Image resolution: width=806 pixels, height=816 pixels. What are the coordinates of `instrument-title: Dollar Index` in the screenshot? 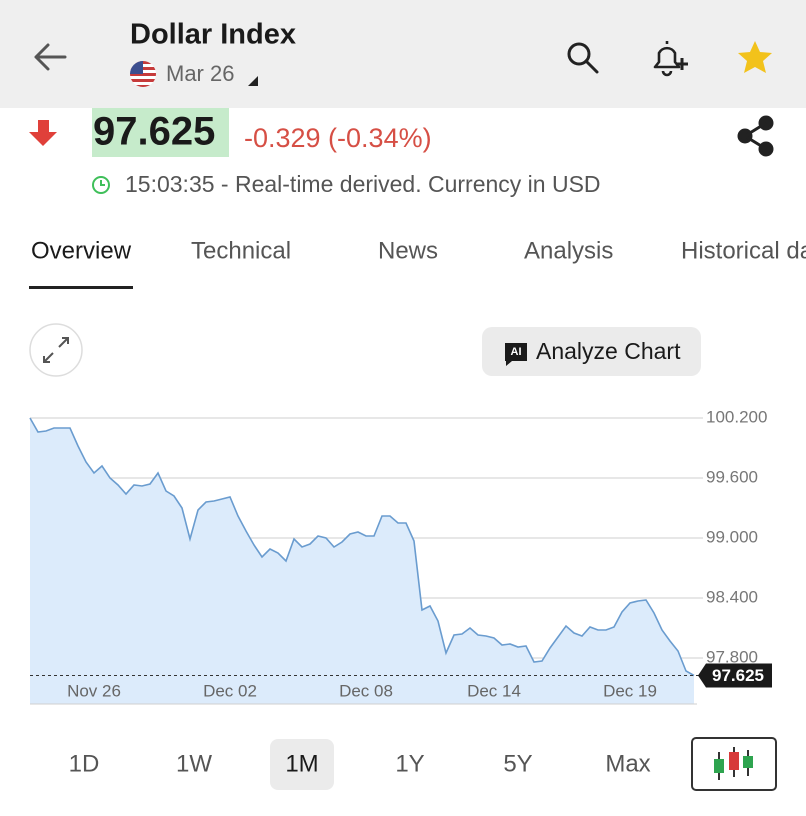 It's located at (213, 35).